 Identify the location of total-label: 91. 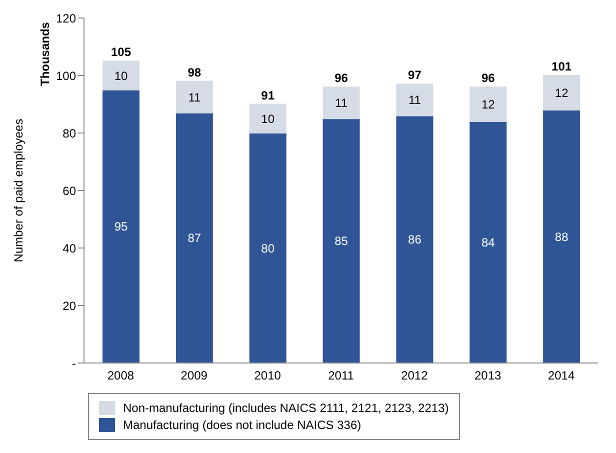
(268, 95).